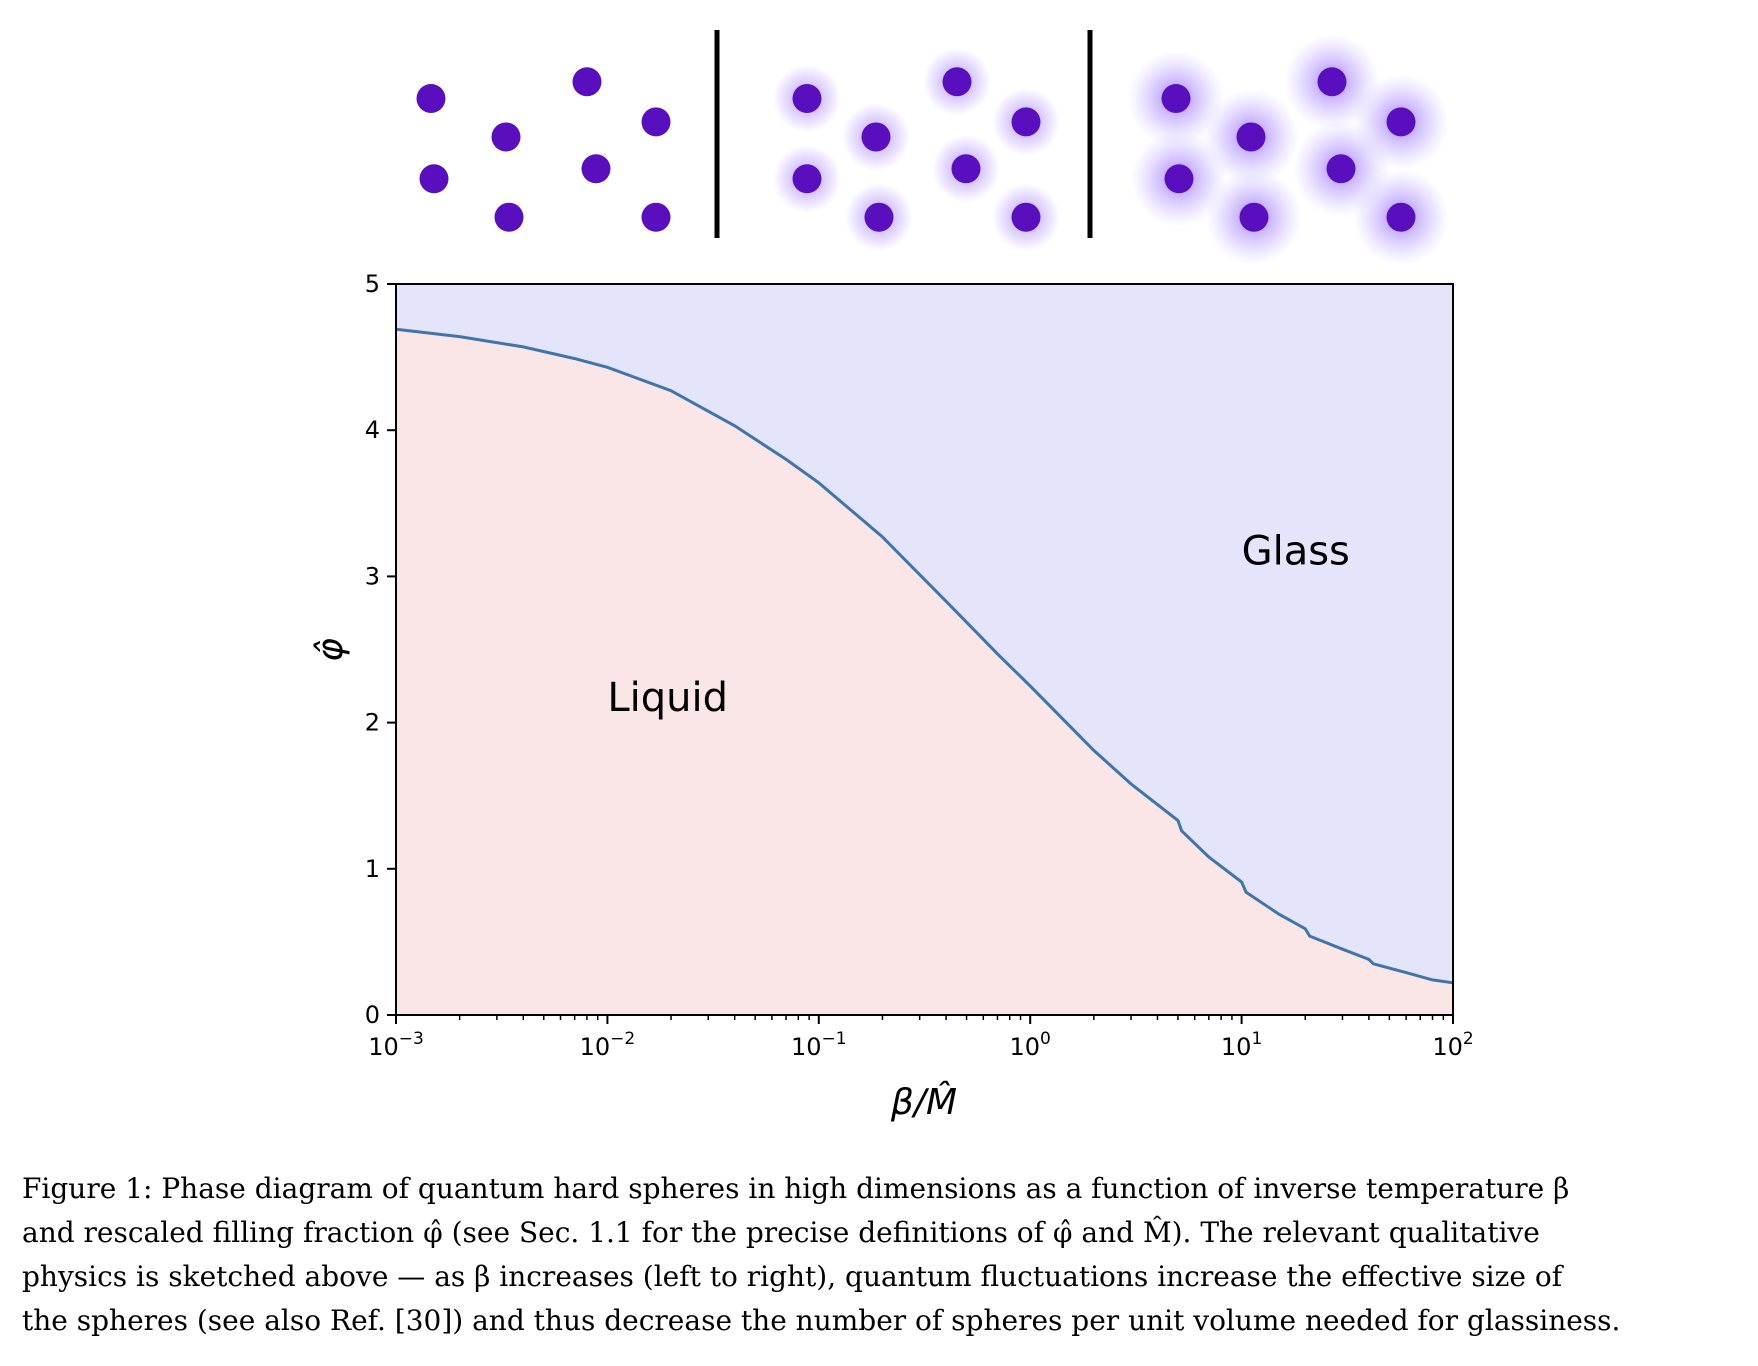 Image resolution: width=1758 pixels, height=1366 pixels. I want to click on y-axis-ticks: 0 1 2 3 4 5, so click(380, 649).